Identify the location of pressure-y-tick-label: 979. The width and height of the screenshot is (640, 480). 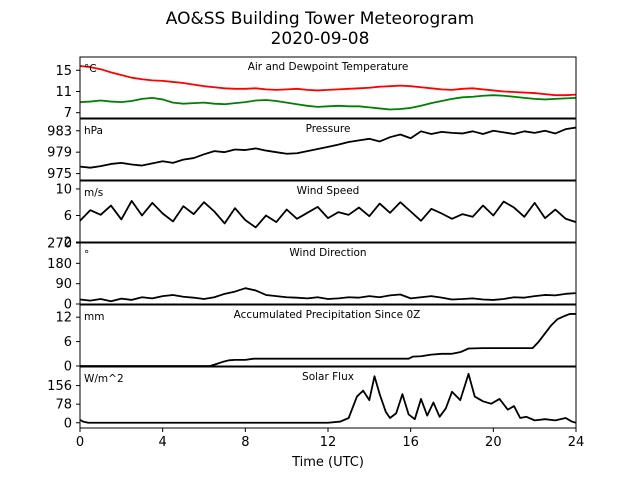
(59, 153).